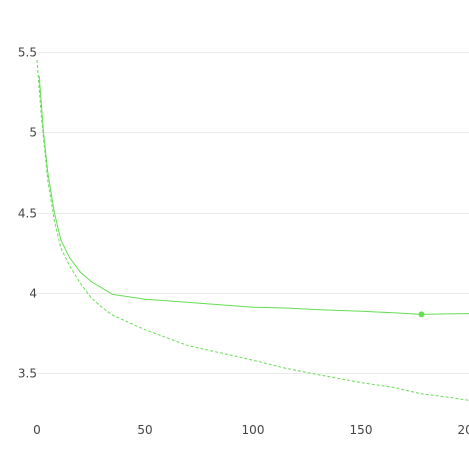 Image resolution: width=469 pixels, height=450 pixels. I want to click on x-tick-label: 50, so click(144, 430).